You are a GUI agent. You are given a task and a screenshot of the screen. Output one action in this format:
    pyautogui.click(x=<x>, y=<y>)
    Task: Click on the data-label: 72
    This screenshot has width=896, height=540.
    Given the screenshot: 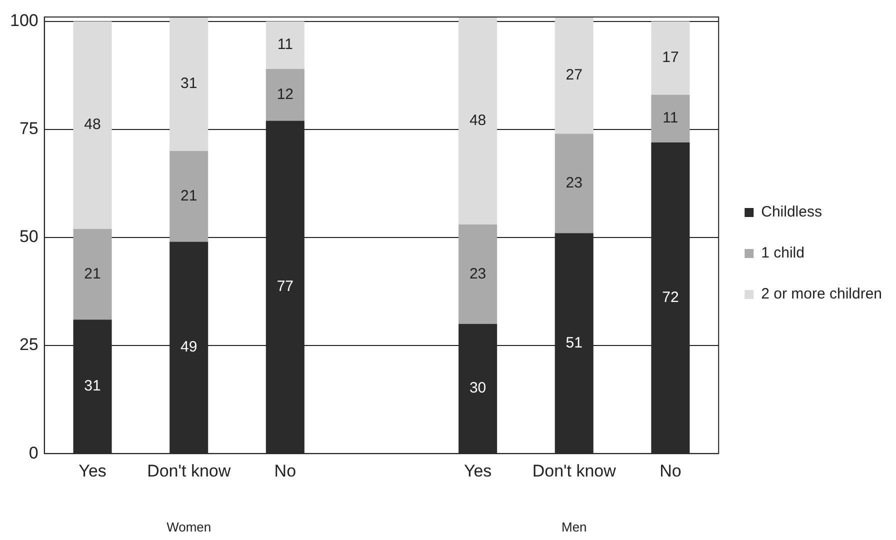 What is the action you would take?
    pyautogui.click(x=670, y=297)
    